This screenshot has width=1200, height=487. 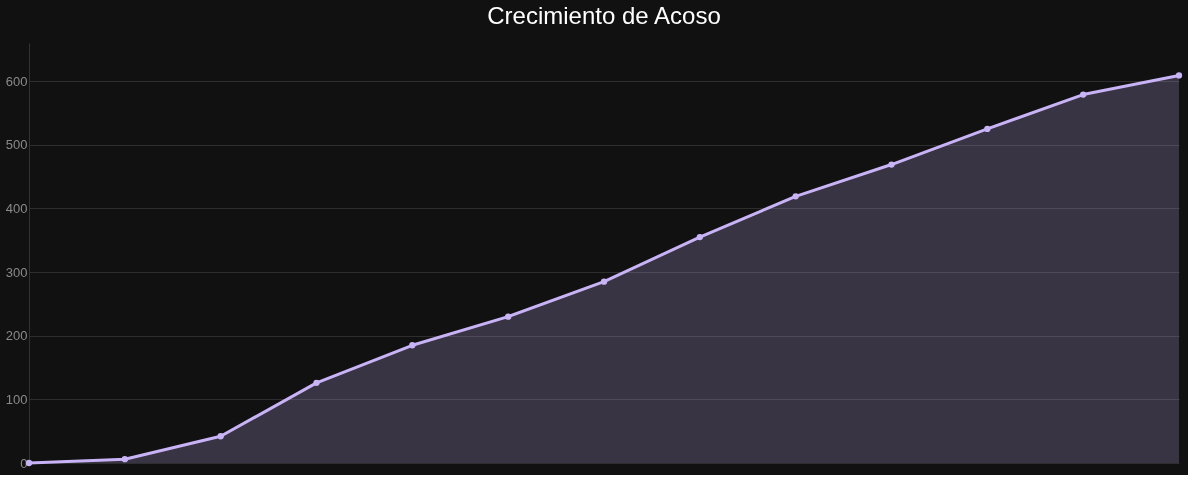 I want to click on y-tick-label: 500, so click(x=16, y=145).